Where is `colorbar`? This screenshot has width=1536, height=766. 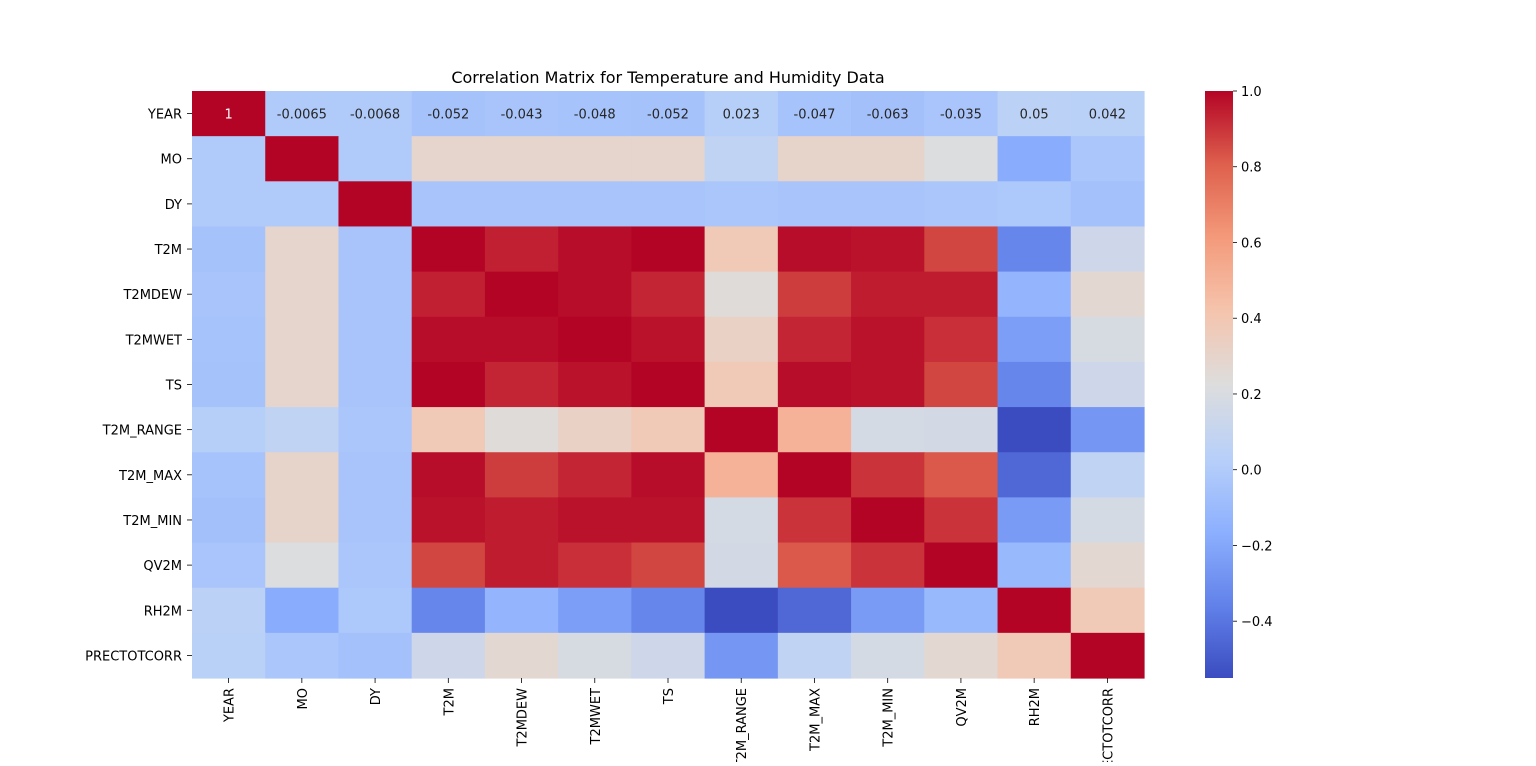
colorbar is located at coordinates (1219, 384).